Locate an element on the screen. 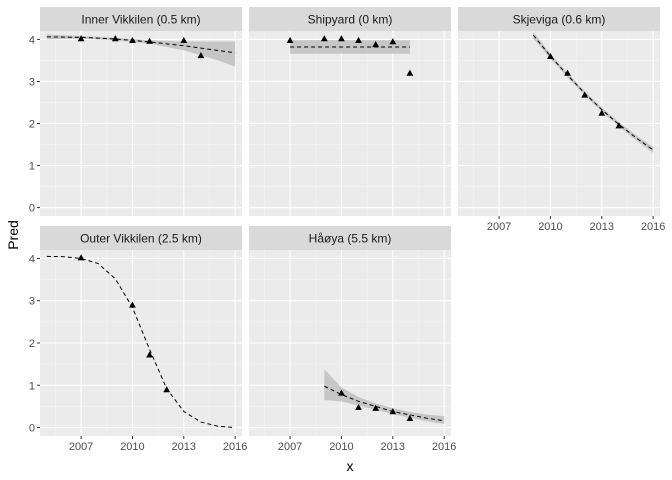  y-axis-ticks: 0 1 2 3 4 0 1 2 3 4 is located at coordinates (34, 234).